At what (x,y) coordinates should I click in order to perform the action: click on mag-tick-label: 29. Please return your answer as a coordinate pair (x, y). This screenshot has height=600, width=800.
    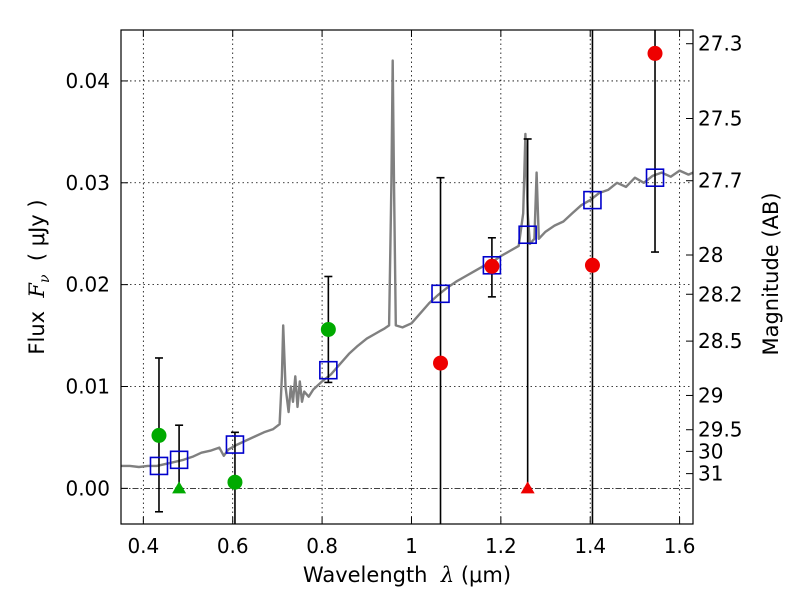
    Looking at the image, I should click on (710, 395).